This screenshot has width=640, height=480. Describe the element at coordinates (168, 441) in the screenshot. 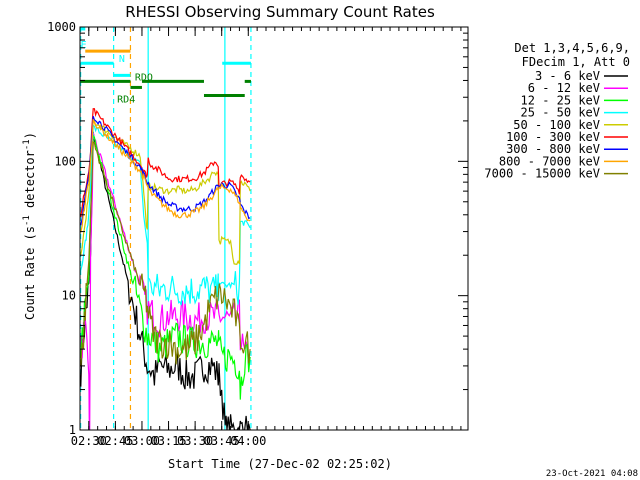

I see `x-tick-label-3: 03:15` at that location.